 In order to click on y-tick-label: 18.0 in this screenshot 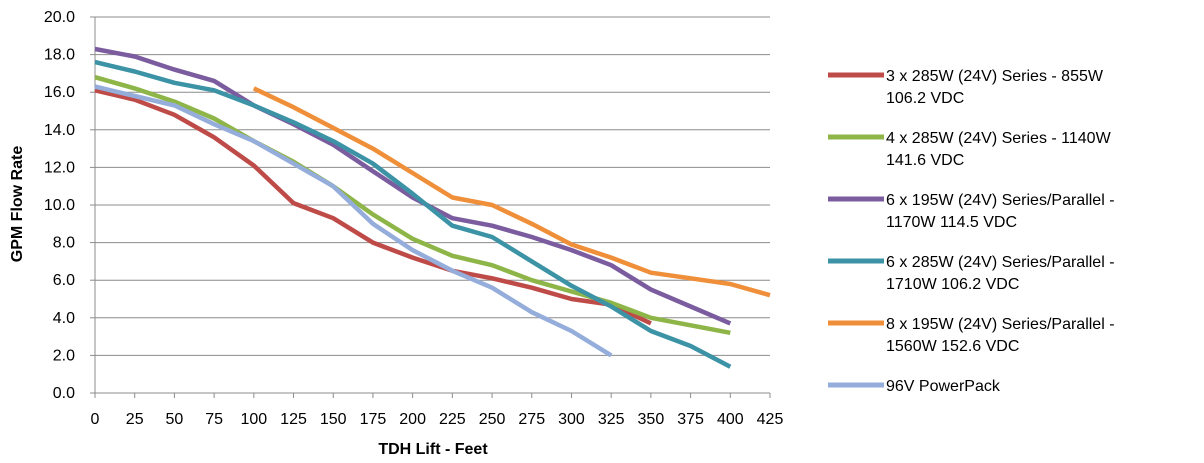, I will do `click(59, 55)`.